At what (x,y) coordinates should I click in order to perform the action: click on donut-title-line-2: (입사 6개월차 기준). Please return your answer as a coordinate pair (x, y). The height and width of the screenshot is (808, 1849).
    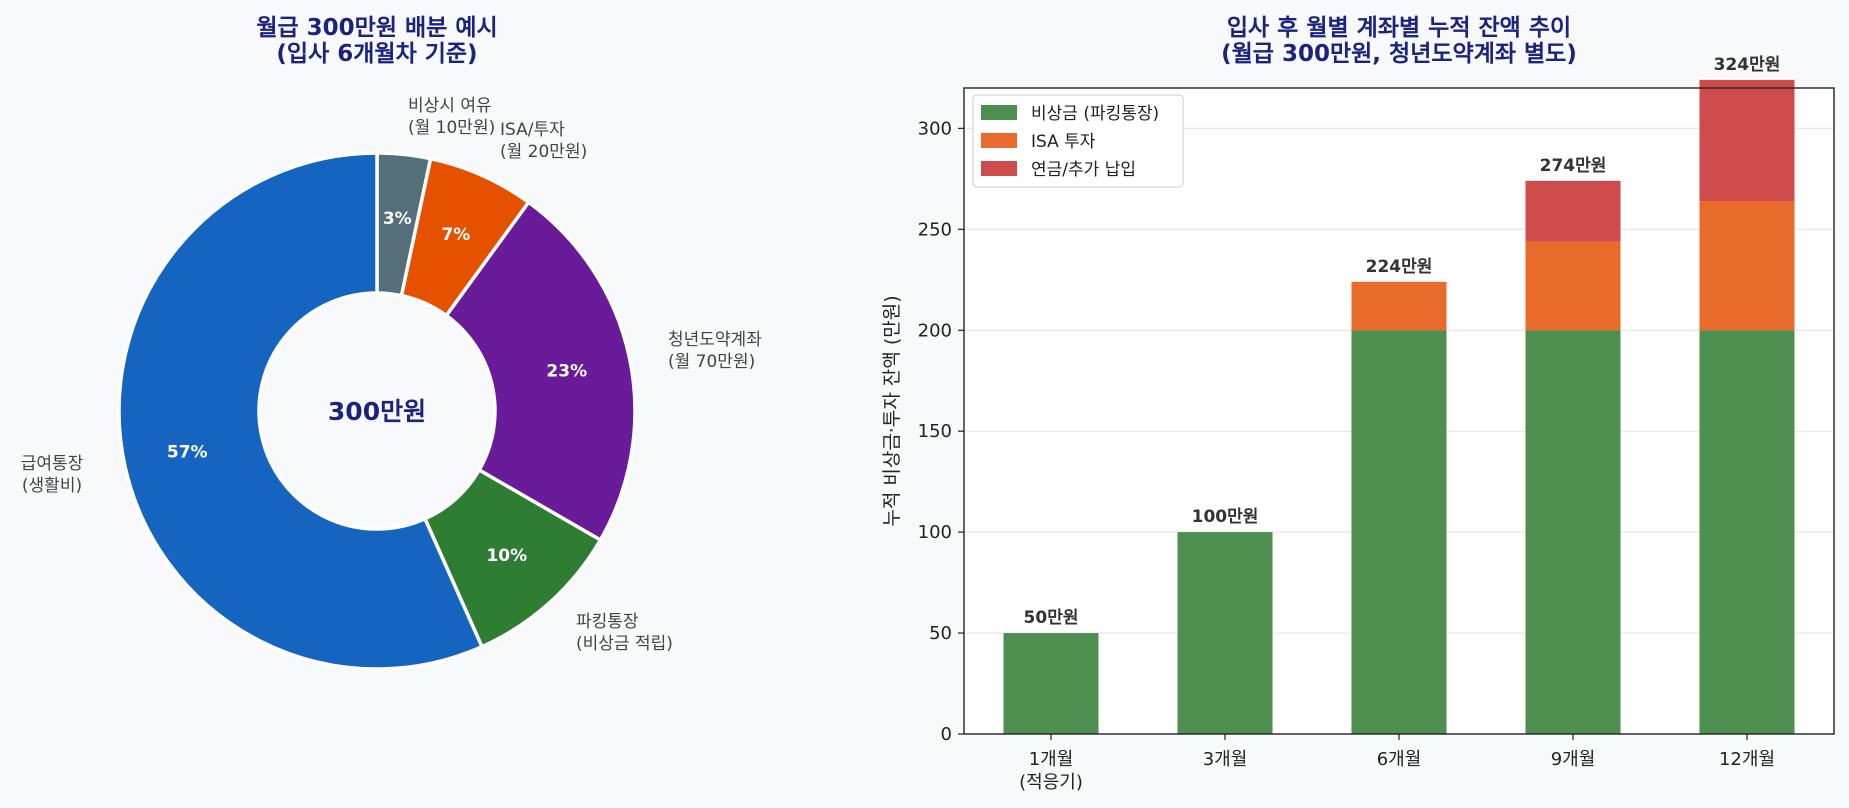
    Looking at the image, I should click on (376, 54).